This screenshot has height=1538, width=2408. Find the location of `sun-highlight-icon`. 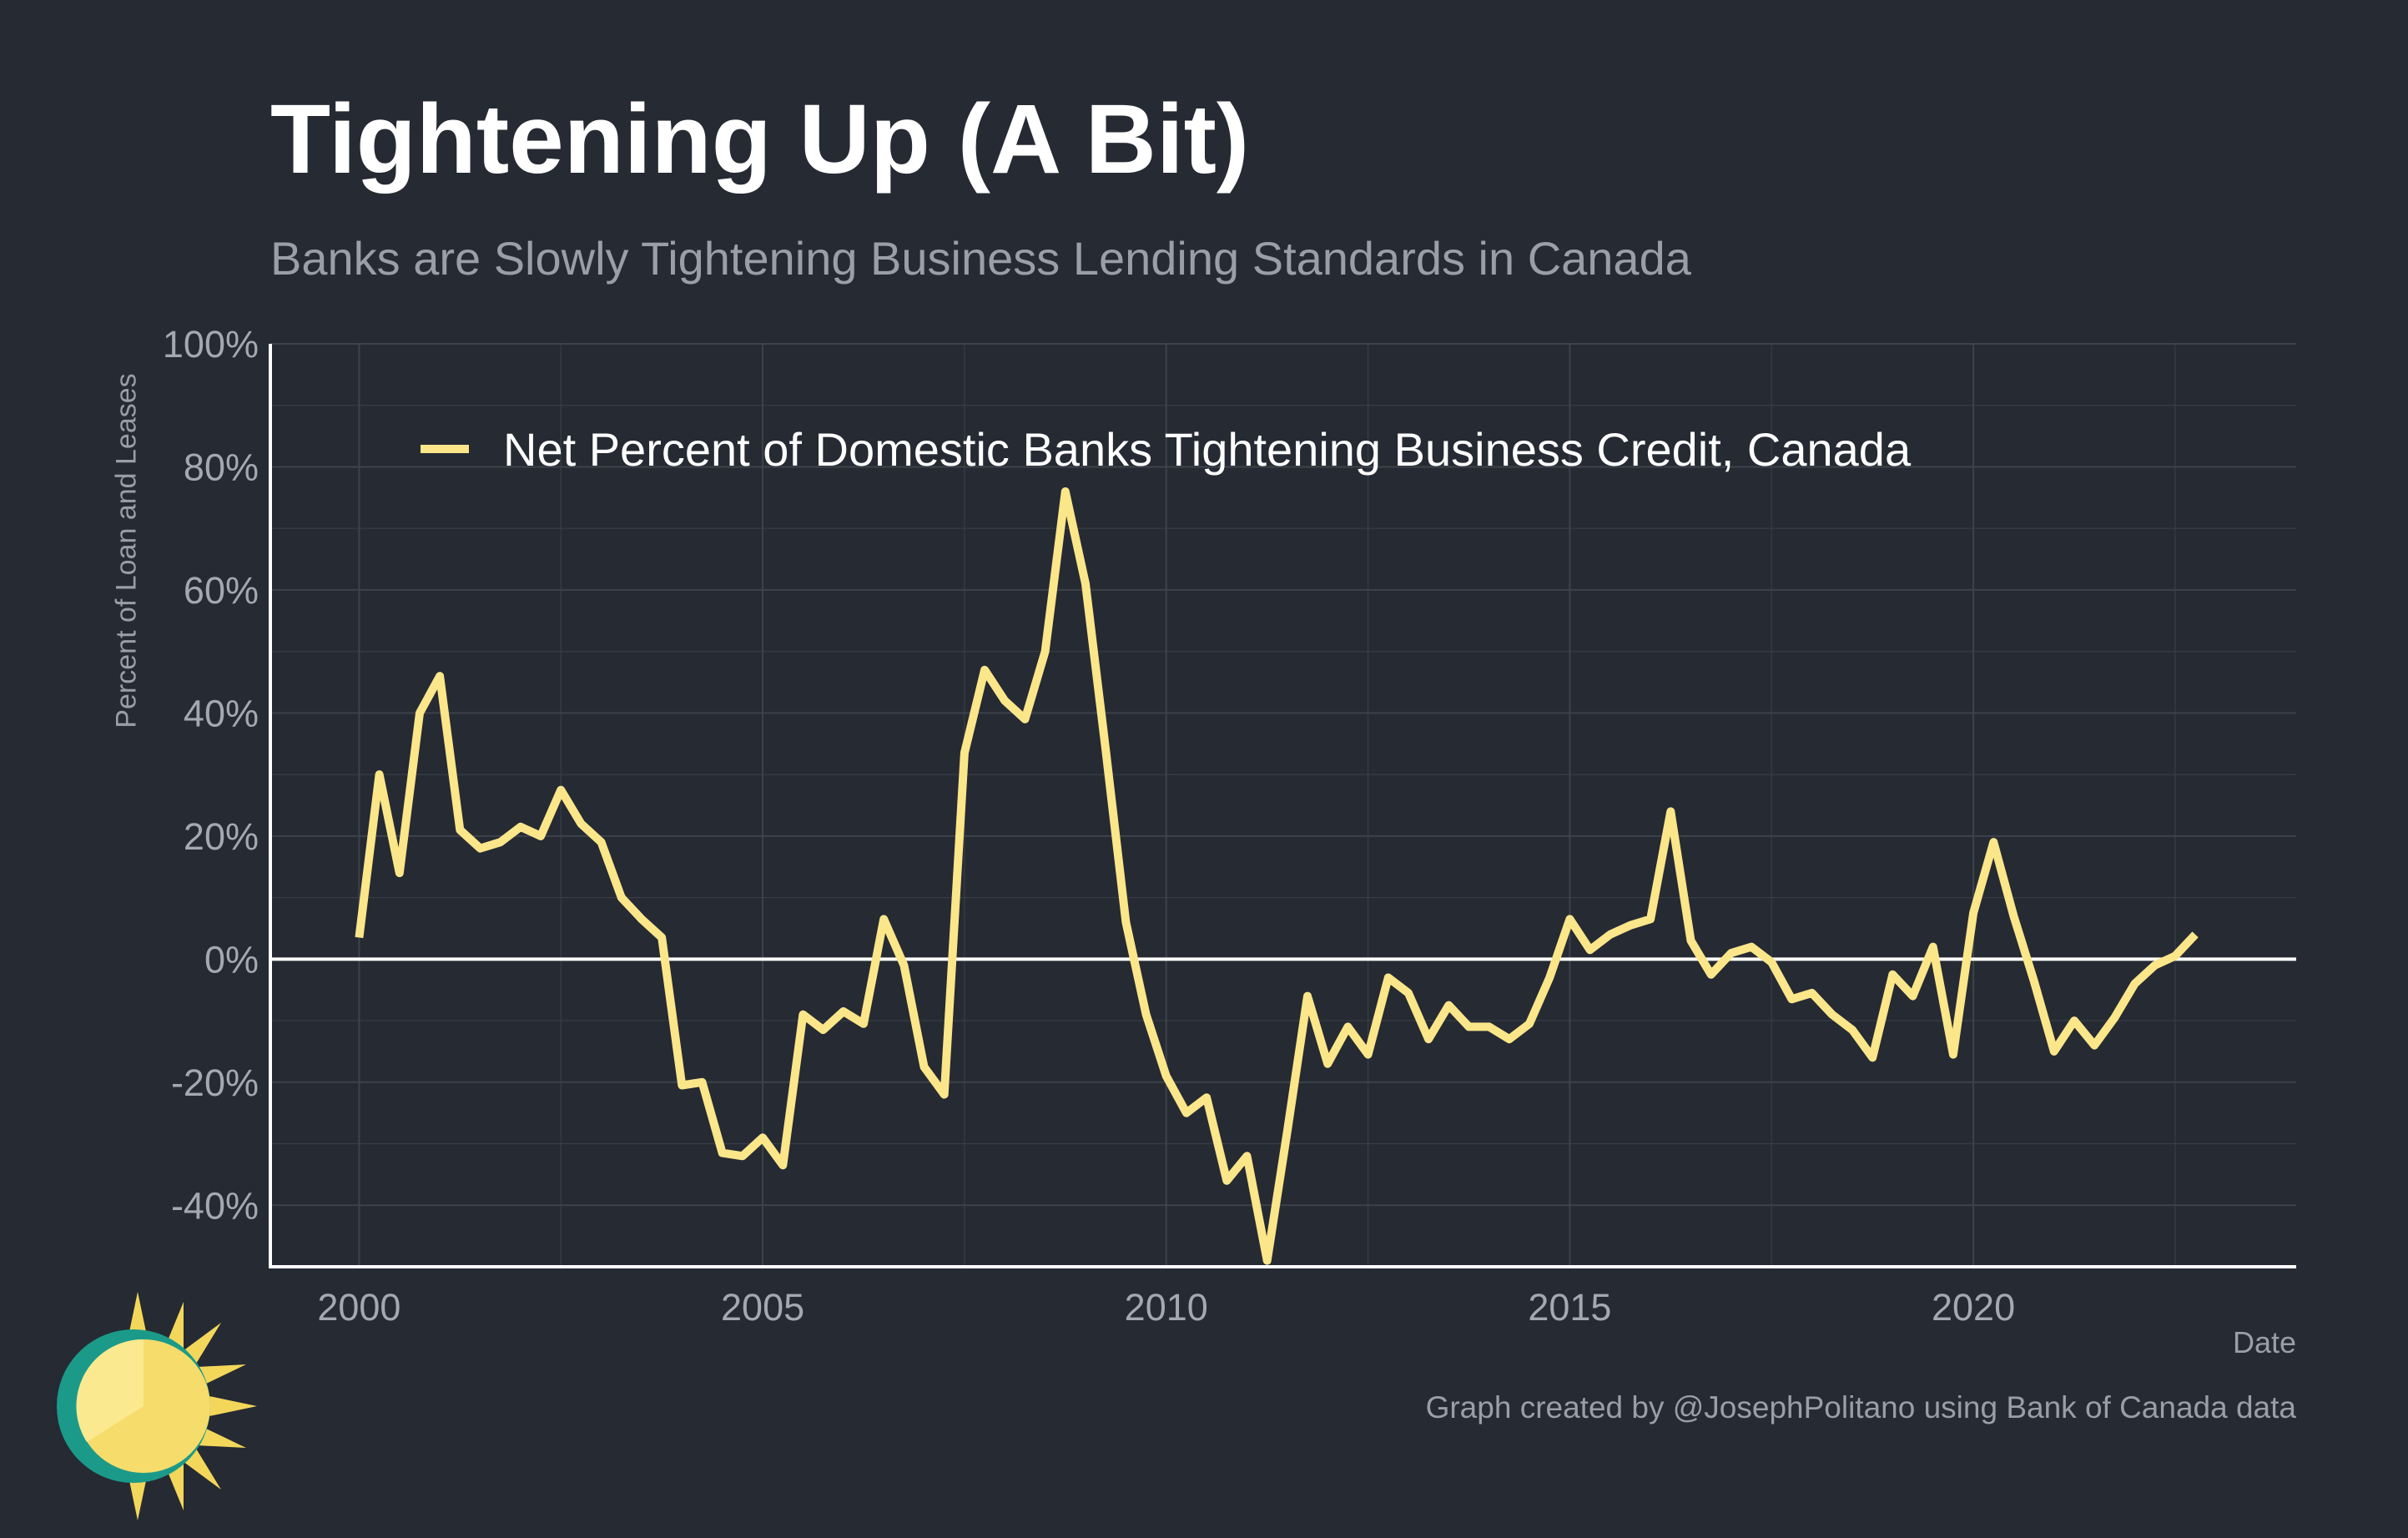

sun-highlight-icon is located at coordinates (110, 1390).